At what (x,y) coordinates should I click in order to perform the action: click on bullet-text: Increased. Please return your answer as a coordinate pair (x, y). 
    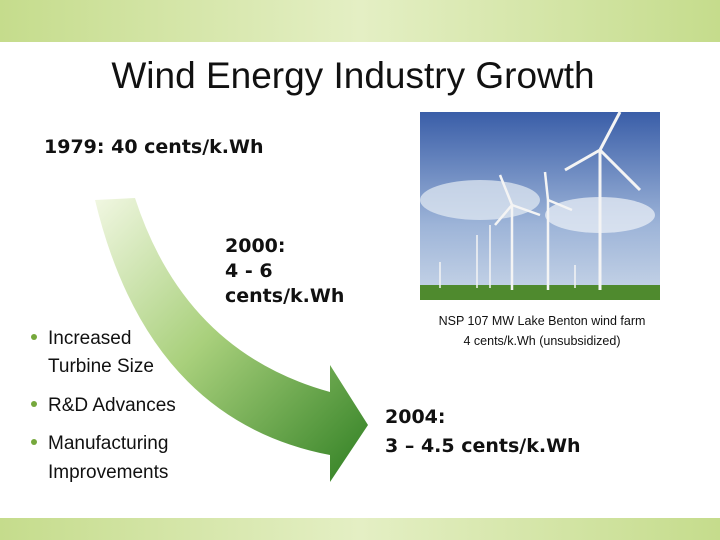
    Looking at the image, I should click on (89, 338).